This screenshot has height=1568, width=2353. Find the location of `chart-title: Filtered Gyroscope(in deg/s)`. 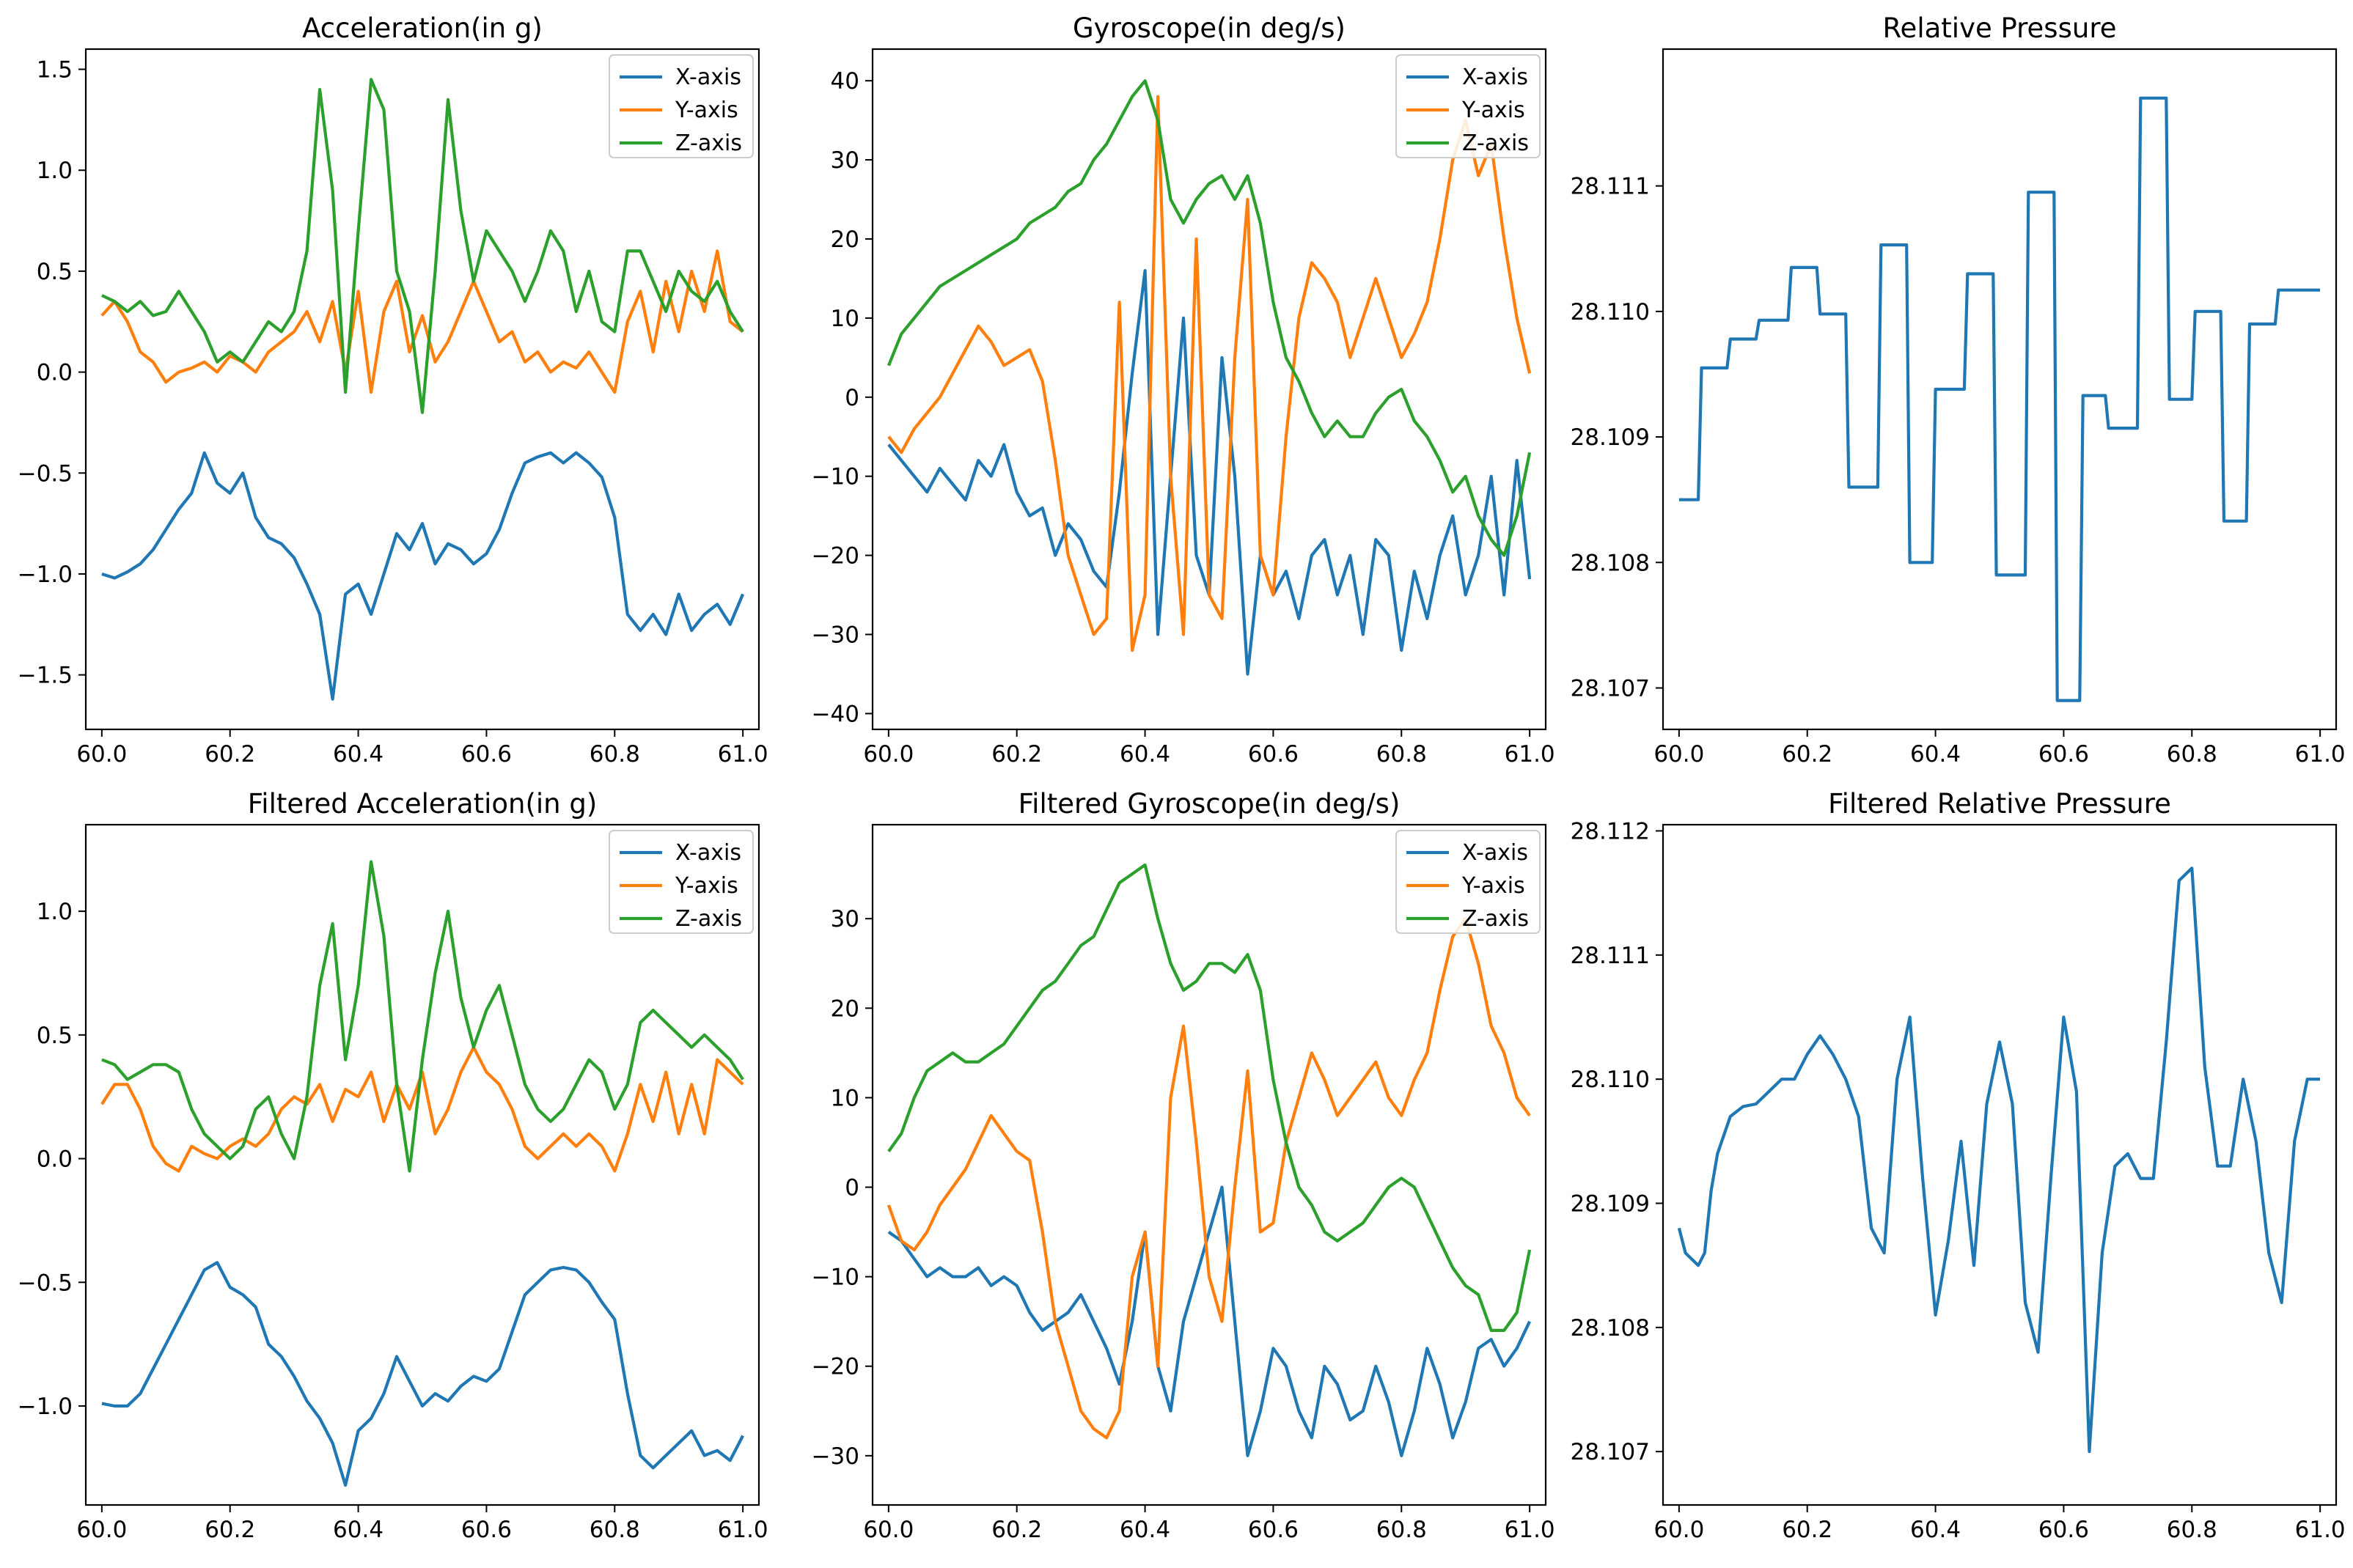

chart-title: Filtered Gyroscope(in deg/s) is located at coordinates (1209, 804).